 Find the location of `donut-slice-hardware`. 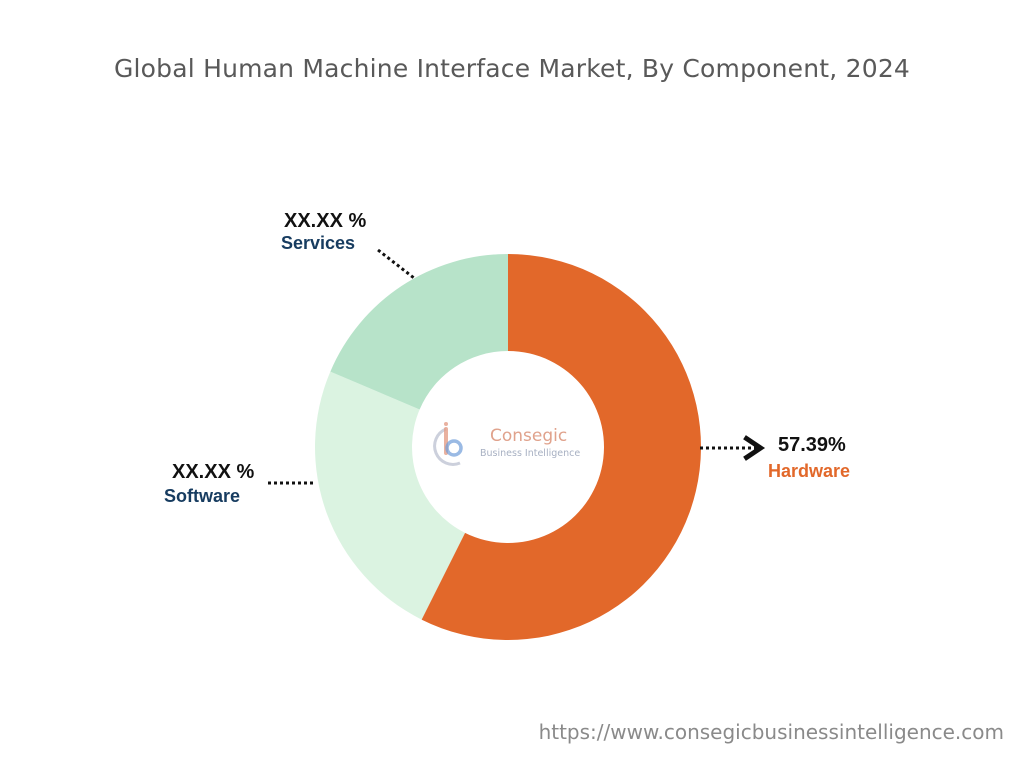

donut-slice-hardware is located at coordinates (561, 447).